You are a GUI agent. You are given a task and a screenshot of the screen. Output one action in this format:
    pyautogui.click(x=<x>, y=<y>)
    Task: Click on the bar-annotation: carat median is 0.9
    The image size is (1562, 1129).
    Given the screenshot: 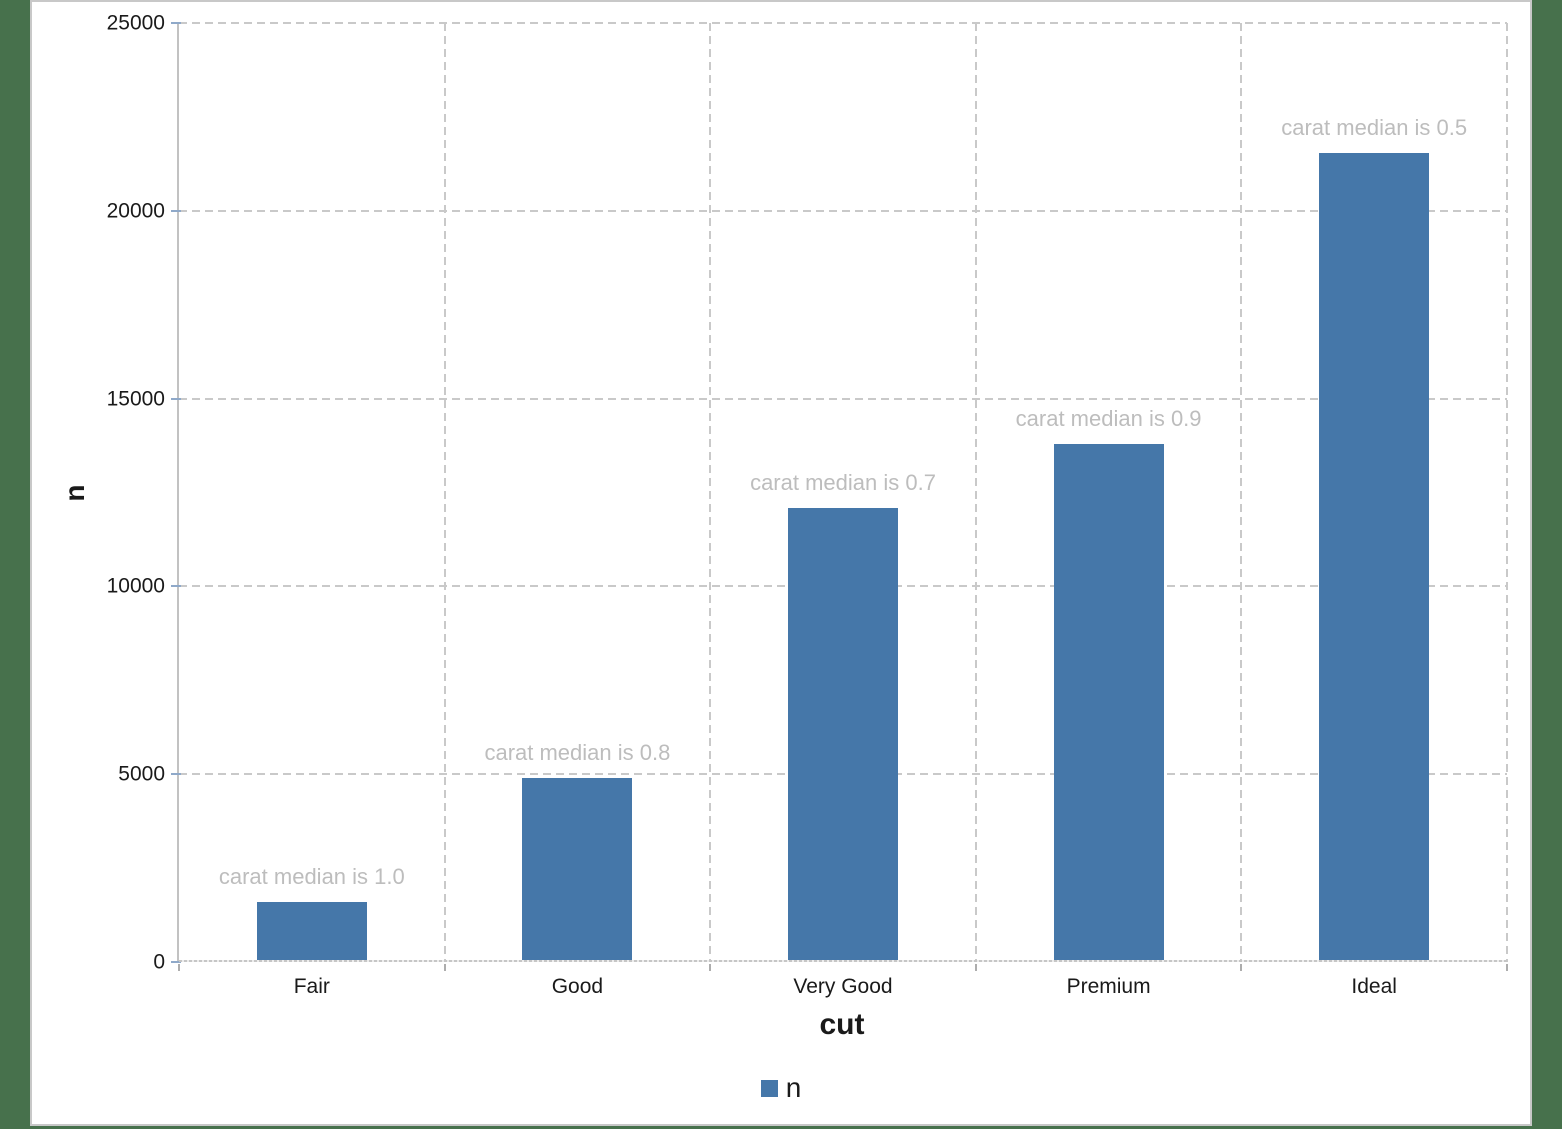 What is the action you would take?
    pyautogui.click(x=1108, y=419)
    